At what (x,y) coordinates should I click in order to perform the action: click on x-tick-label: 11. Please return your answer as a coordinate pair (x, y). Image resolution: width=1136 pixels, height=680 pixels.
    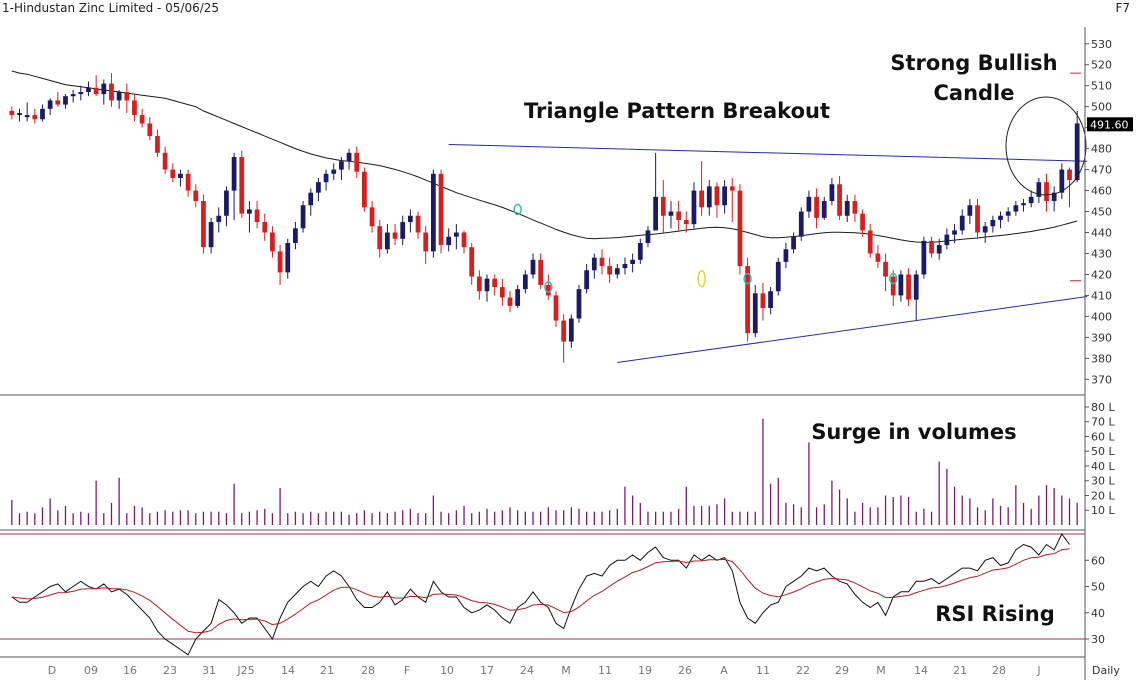
    Looking at the image, I should click on (605, 670).